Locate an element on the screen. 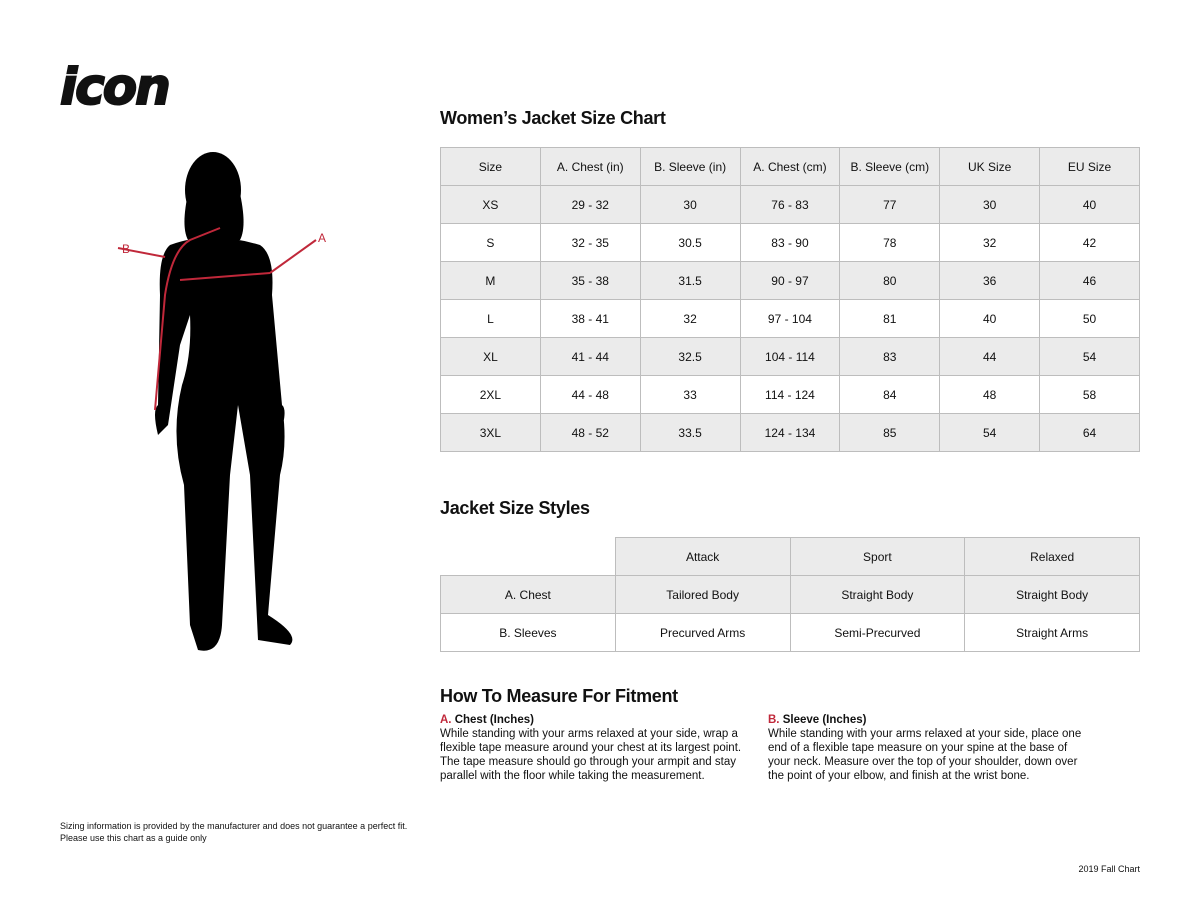  table-cell: Semi-Precurved is located at coordinates (877, 632).